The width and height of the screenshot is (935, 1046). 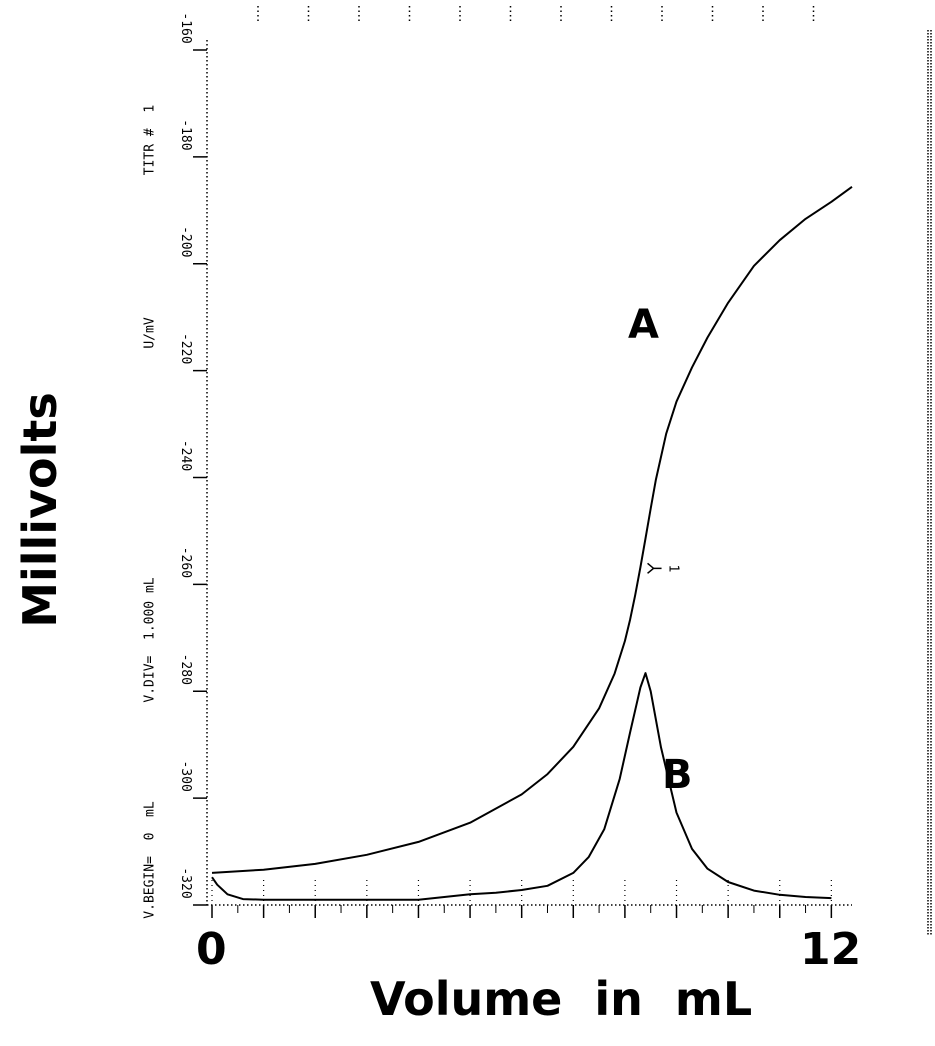 I want to click on header-v-begin: V.BEGIN= 0 mL, so click(x=150, y=860).